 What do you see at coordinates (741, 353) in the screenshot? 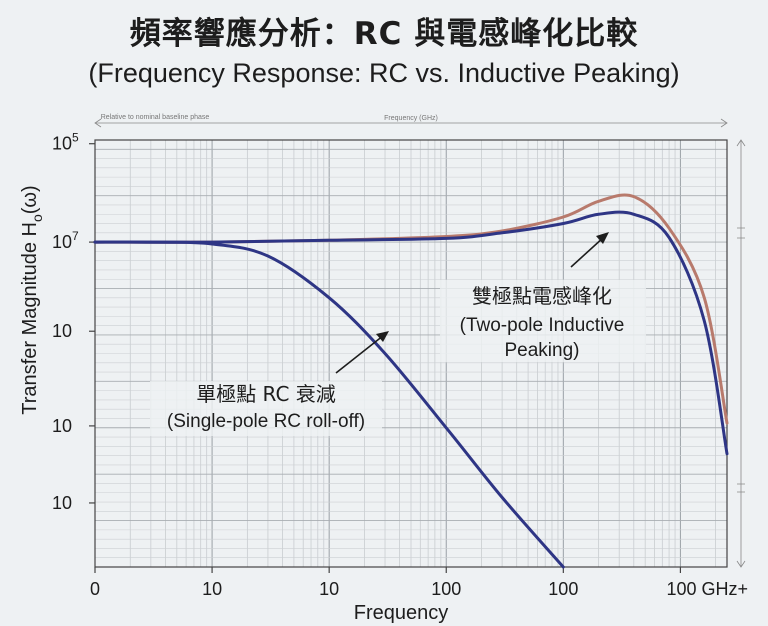
I see `right-reference-scale` at bounding box center [741, 353].